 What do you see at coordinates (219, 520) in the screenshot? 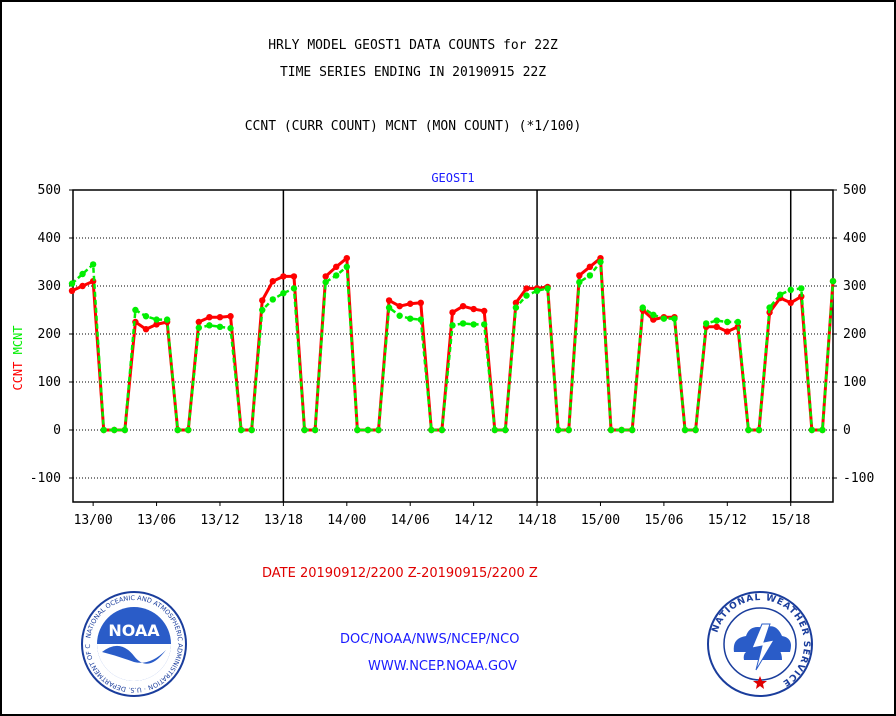
I see `x-tick-label: 13/12` at bounding box center [219, 520].